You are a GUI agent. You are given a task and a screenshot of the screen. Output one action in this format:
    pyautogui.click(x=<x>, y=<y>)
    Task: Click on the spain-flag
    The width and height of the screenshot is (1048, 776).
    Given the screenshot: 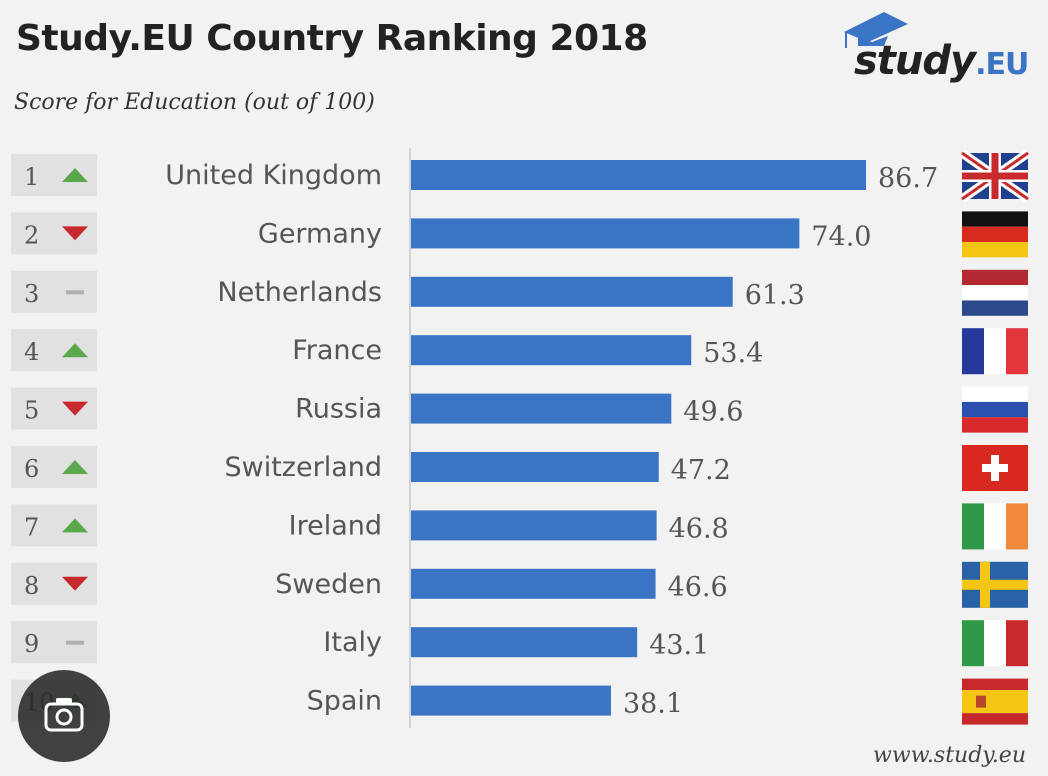 What is the action you would take?
    pyautogui.click(x=995, y=701)
    